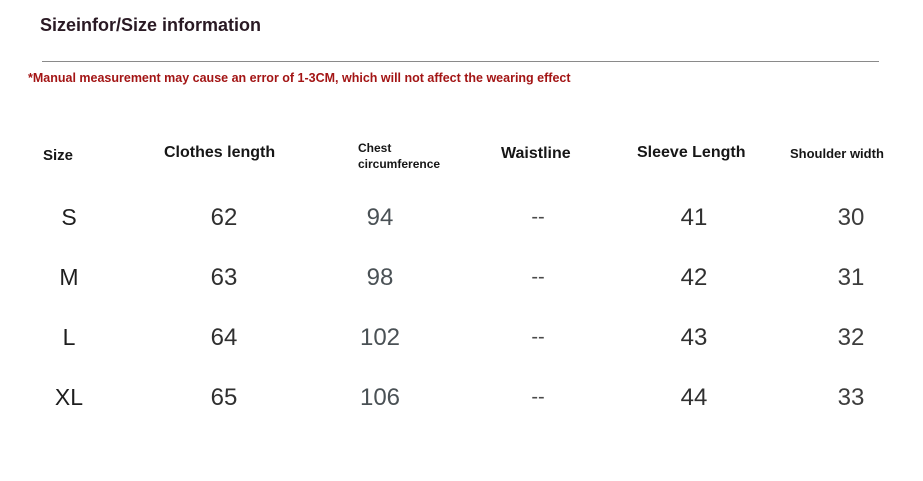 This screenshot has height=481, width=923. Describe the element at coordinates (224, 277) in the screenshot. I see `cell-clothes-length: 63` at that location.